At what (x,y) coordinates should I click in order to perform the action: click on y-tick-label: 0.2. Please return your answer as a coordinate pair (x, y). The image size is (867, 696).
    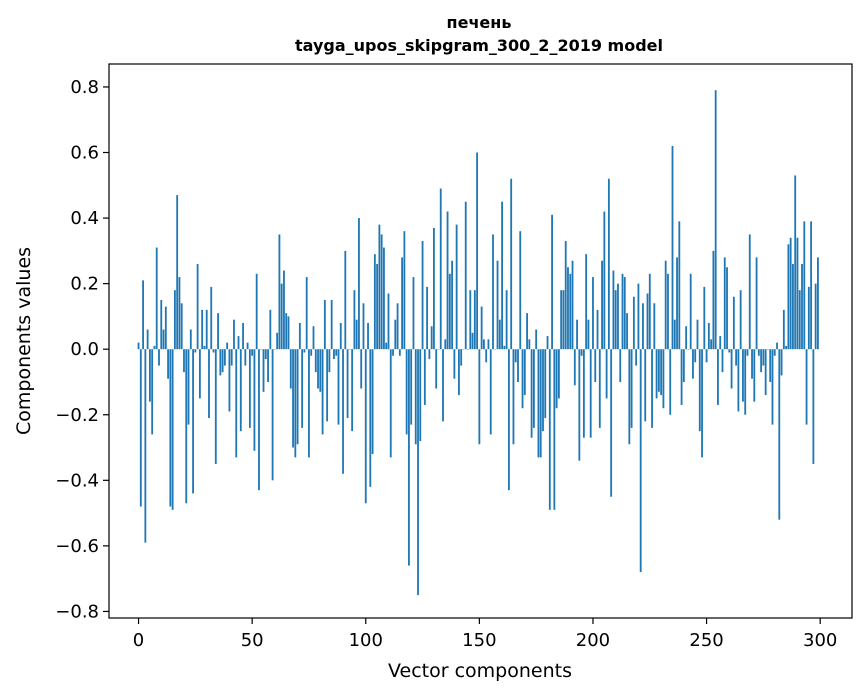
    Looking at the image, I should click on (84, 284).